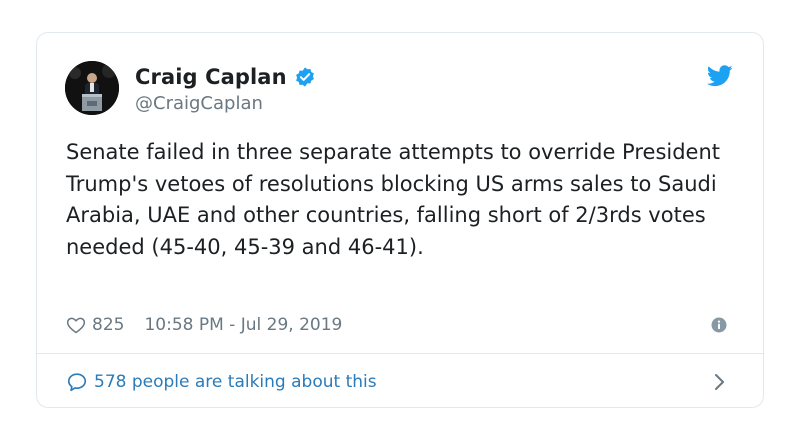  Describe the element at coordinates (720, 382) in the screenshot. I see `chevron-right-icon` at that location.